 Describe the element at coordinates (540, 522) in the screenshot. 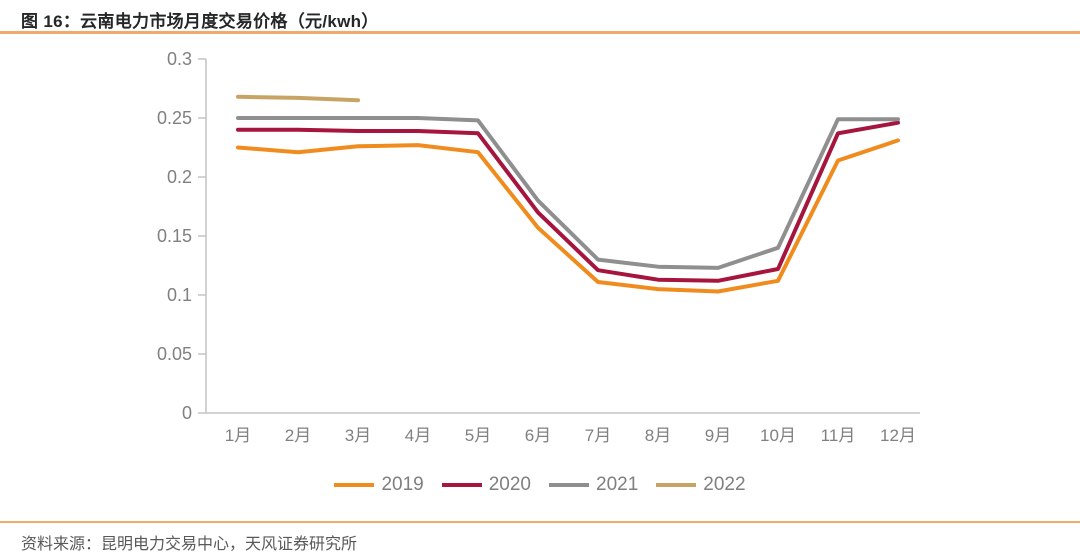

I see `footer-divider` at that location.